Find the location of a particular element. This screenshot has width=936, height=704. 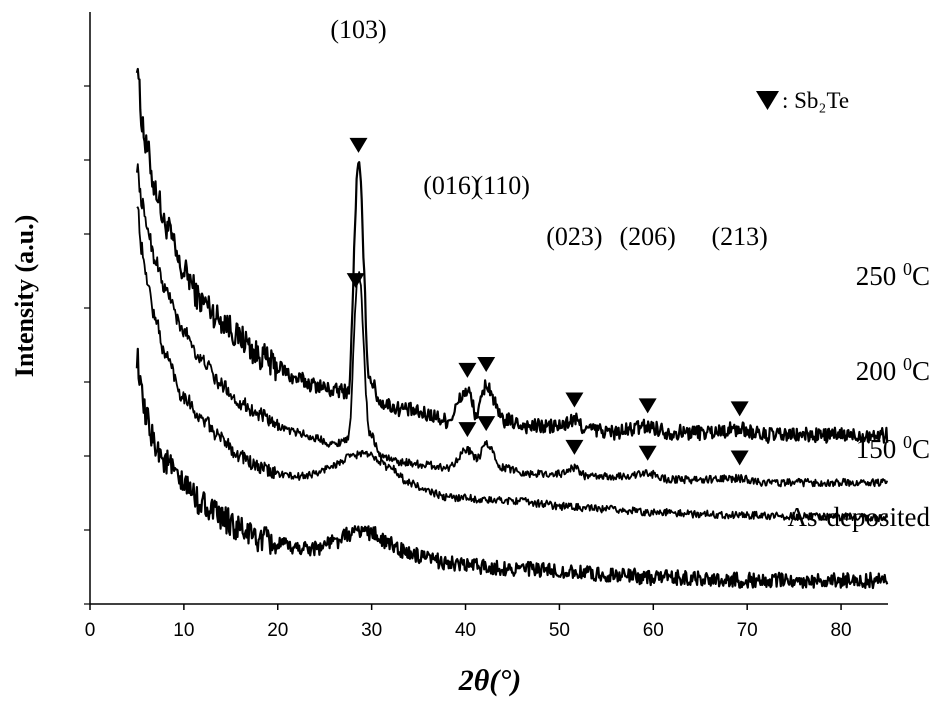

y-minor-ticks is located at coordinates (87, 345).